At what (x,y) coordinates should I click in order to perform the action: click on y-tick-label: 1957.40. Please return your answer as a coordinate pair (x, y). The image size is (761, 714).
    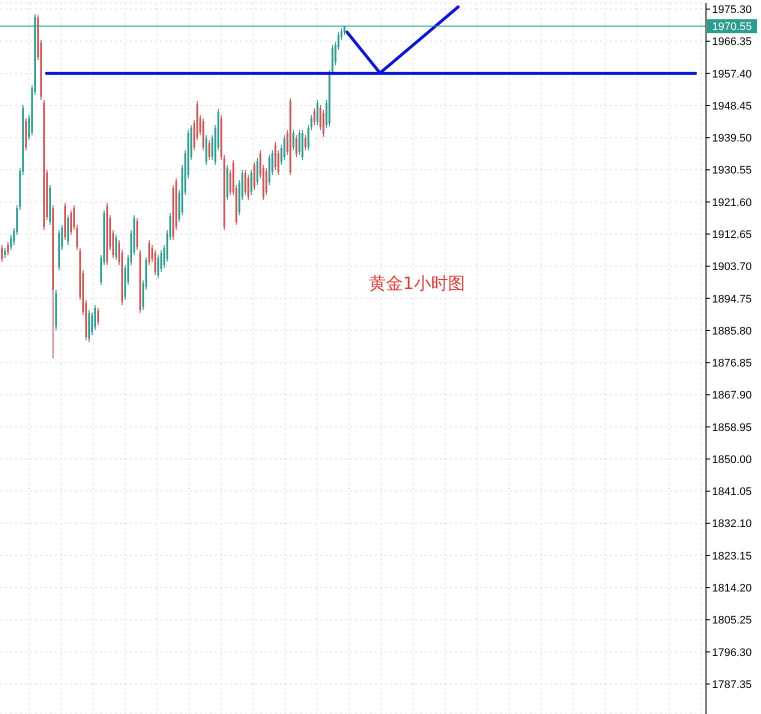
    Looking at the image, I should click on (732, 74).